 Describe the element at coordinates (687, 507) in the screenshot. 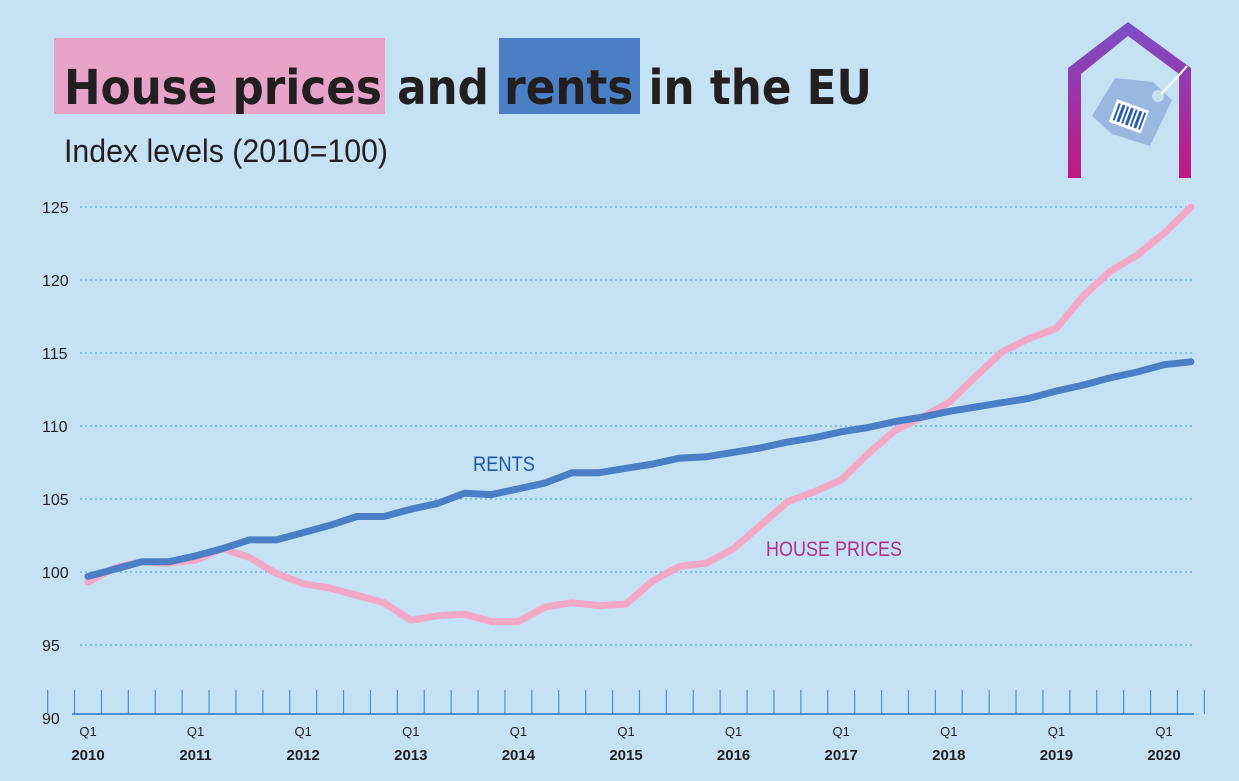

I see `series-labels: RENTS HOUSE PRICES` at that location.